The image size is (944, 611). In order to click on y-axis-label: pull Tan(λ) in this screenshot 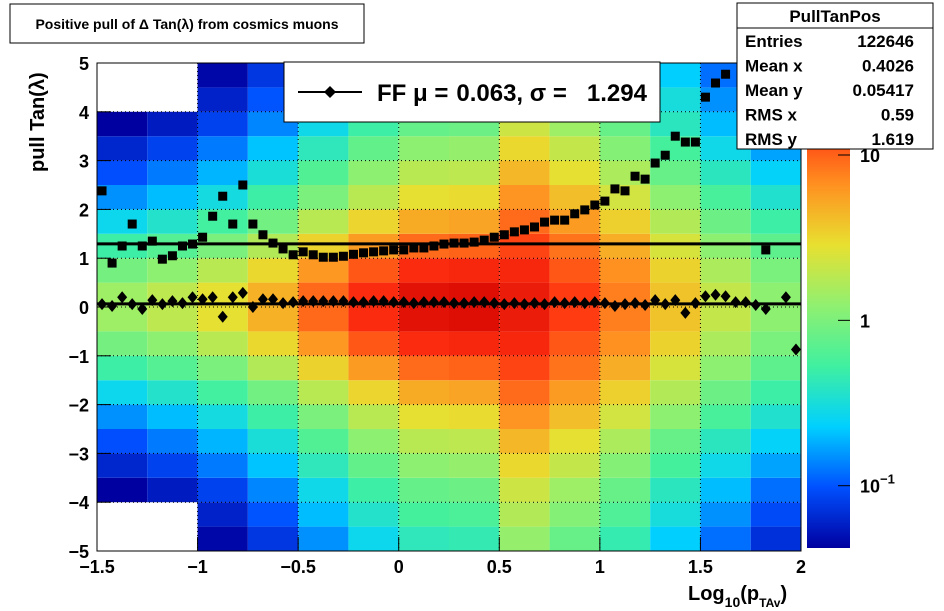, I will do `click(38, 122)`.